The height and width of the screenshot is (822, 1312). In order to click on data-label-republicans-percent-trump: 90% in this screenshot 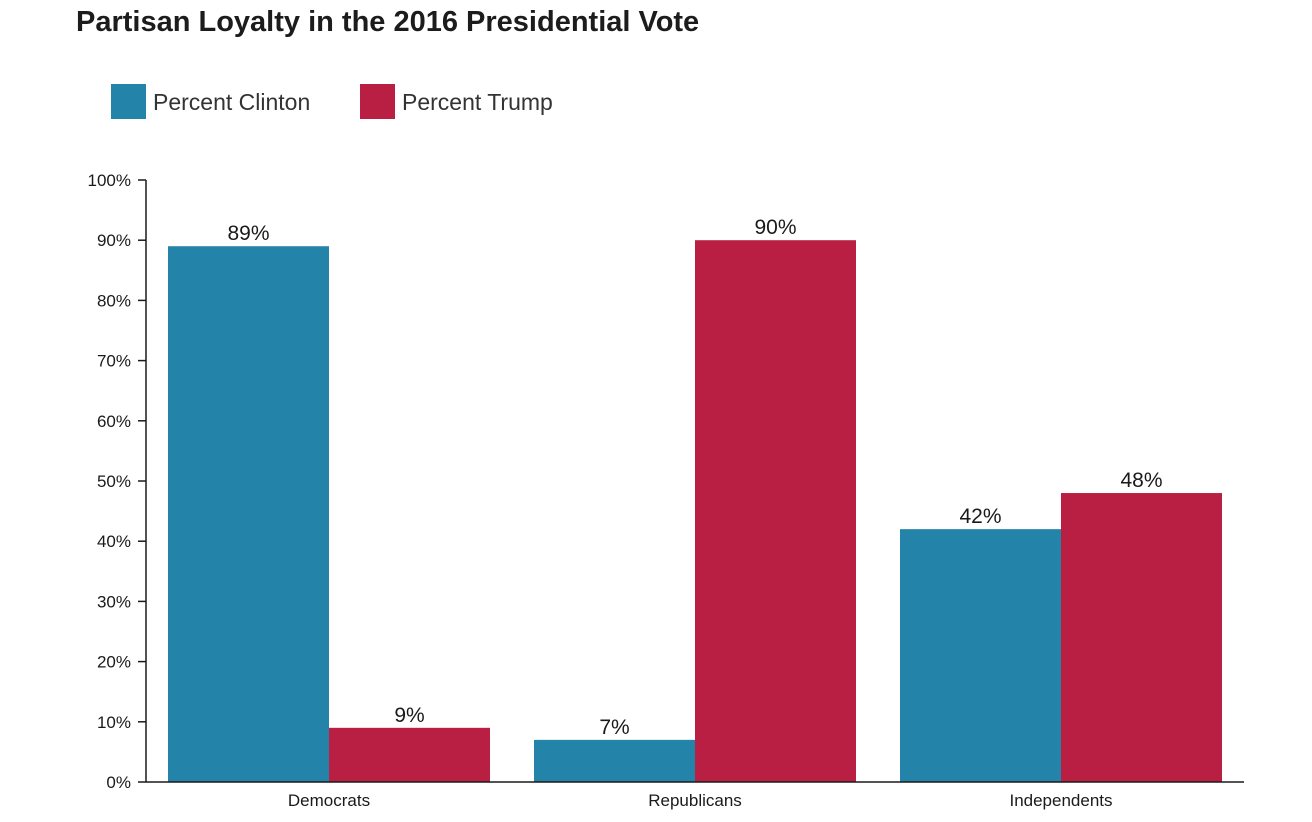, I will do `click(775, 227)`.